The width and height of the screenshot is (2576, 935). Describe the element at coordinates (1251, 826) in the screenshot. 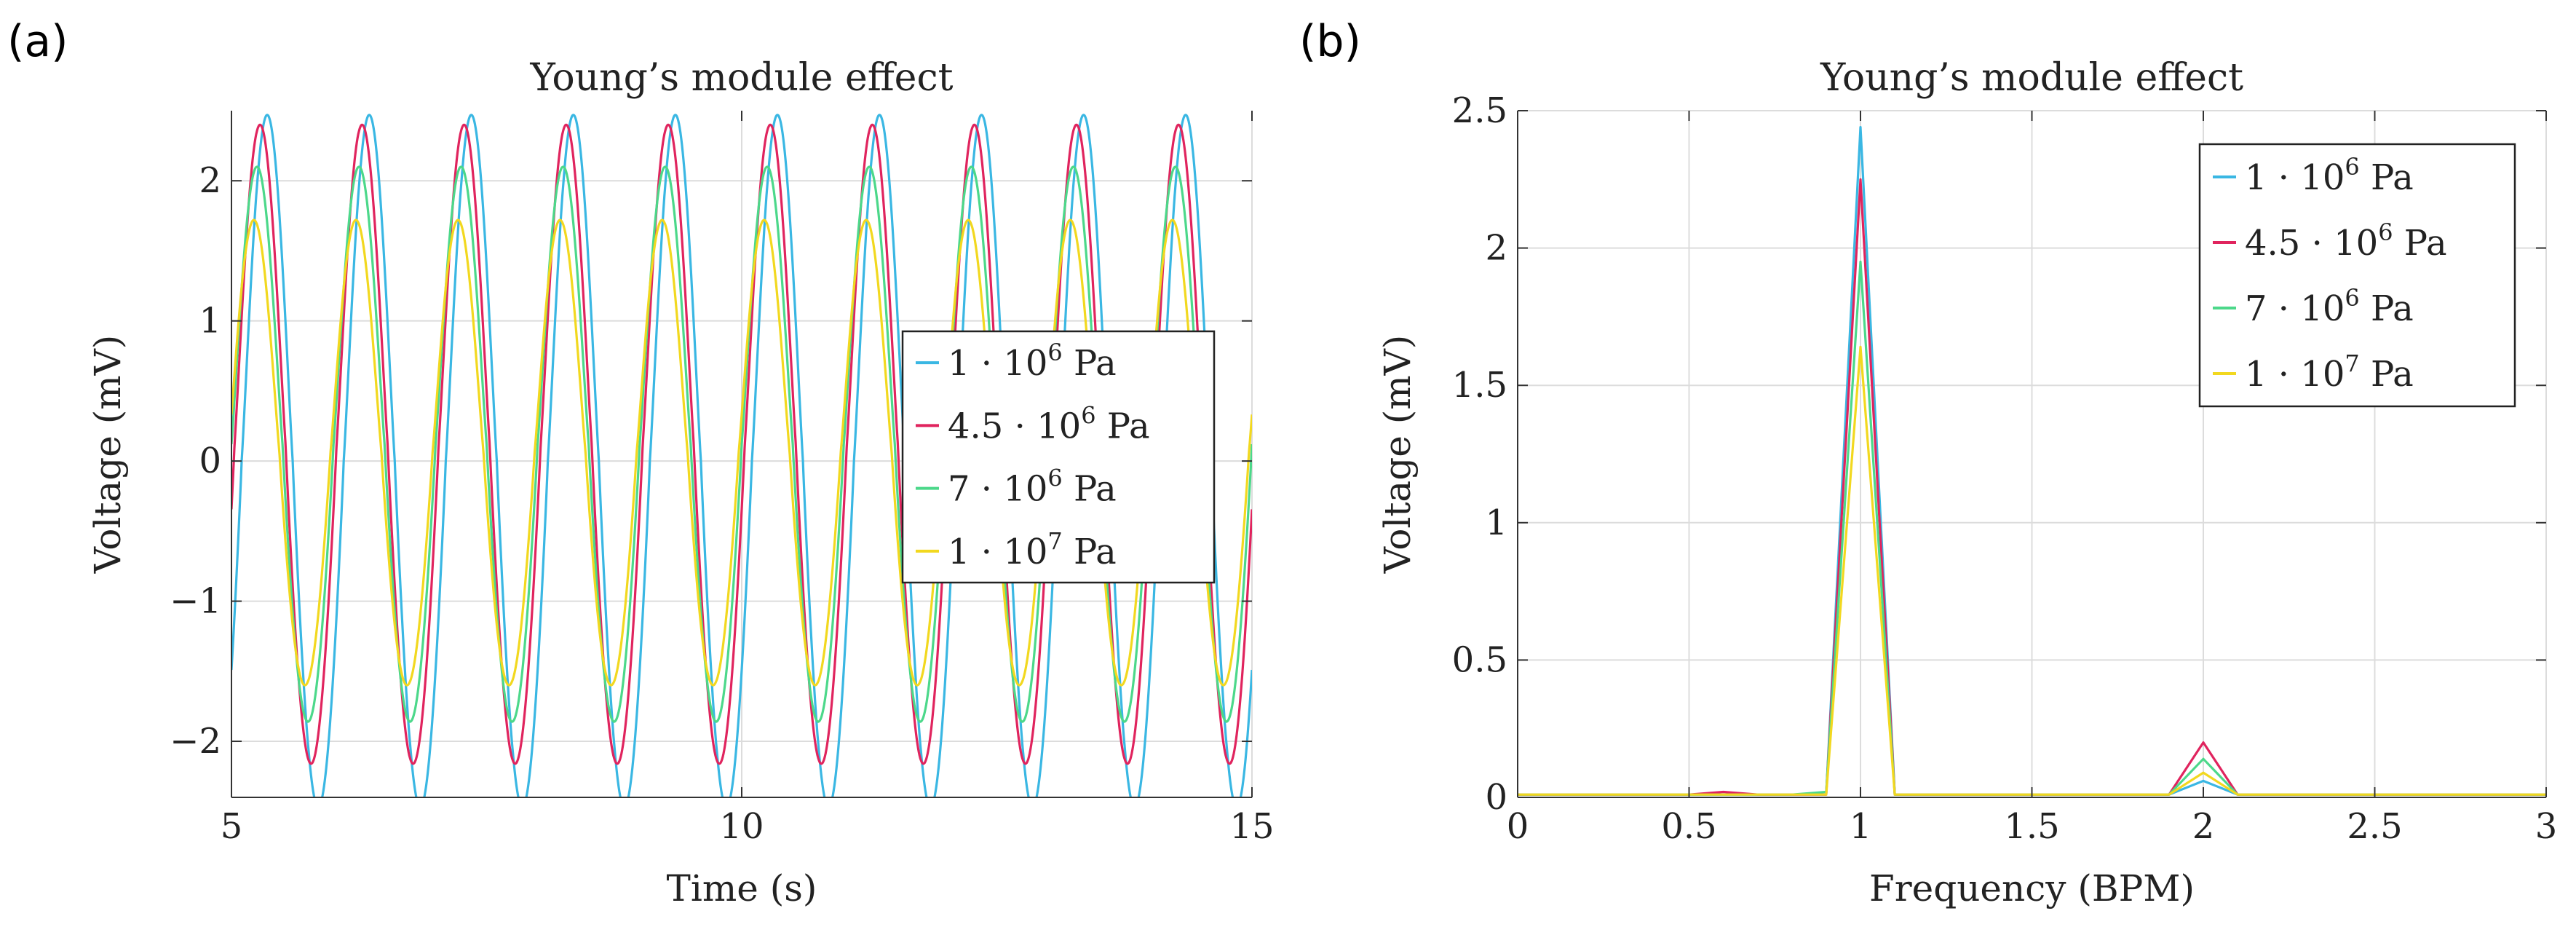

I see `x-tick-label: 15` at that location.